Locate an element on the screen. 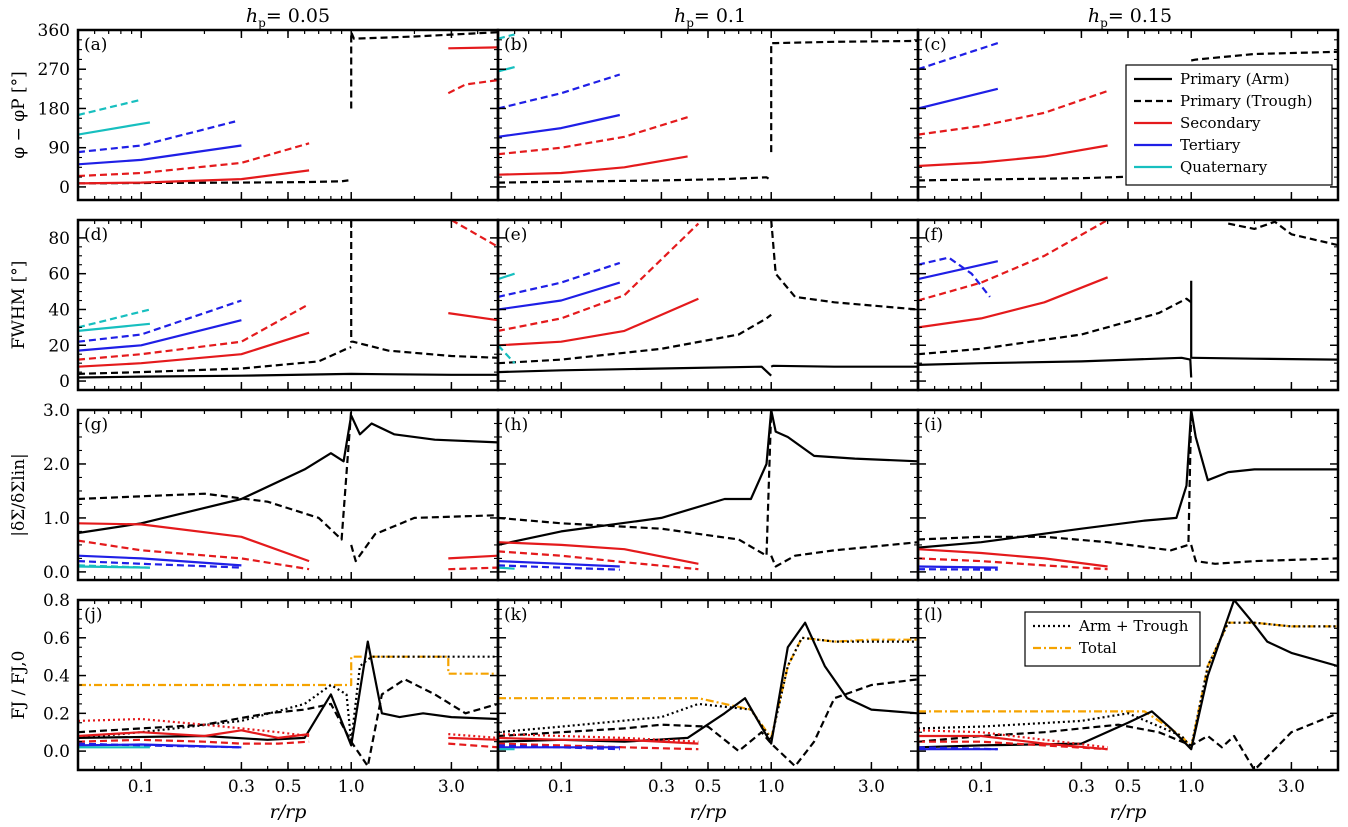 Image resolution: width=1348 pixels, height=827 pixels. y-tick-label: 60 is located at coordinates (59, 275).